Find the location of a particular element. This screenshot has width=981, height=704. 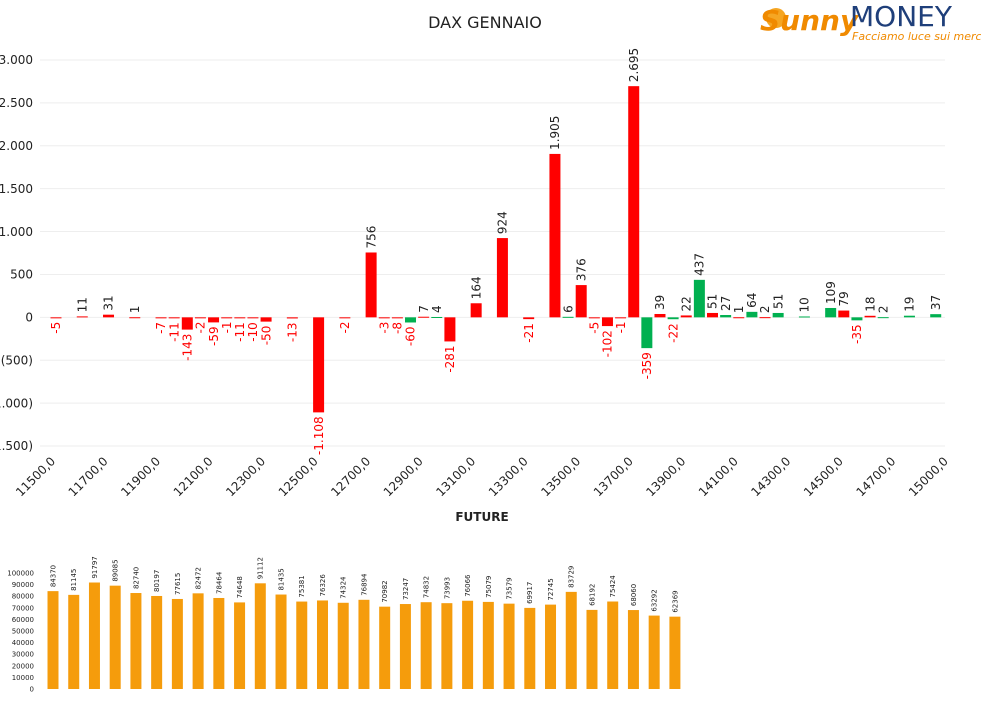

data-label: 76066 is located at coordinates (468, 585).